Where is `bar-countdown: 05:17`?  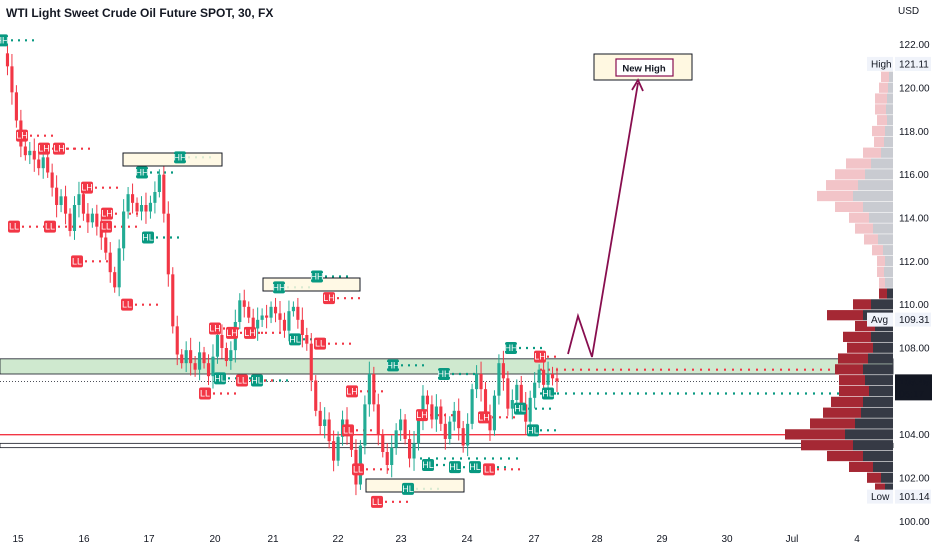 bar-countdown: 05:17 is located at coordinates (911, 394).